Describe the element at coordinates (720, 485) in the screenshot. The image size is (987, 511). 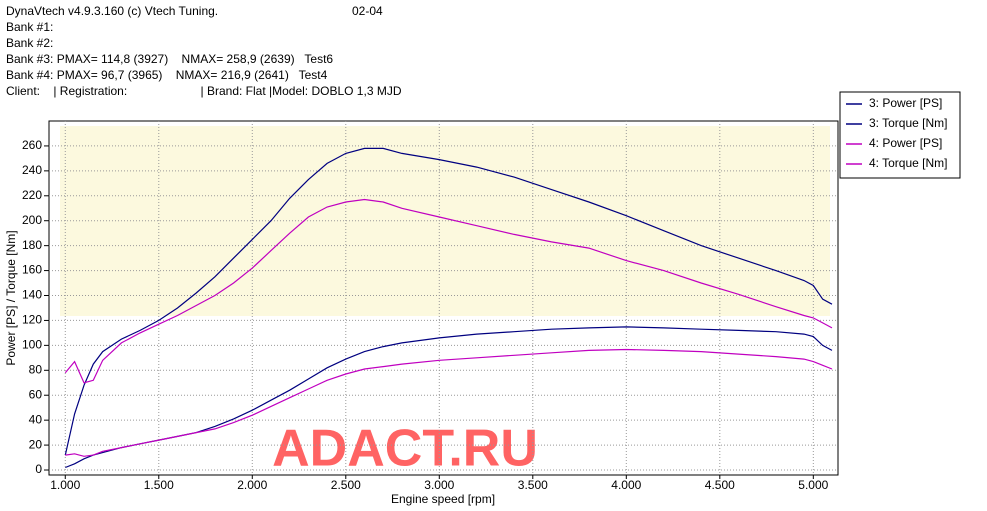
I see `x-tick-label: 4.500` at that location.